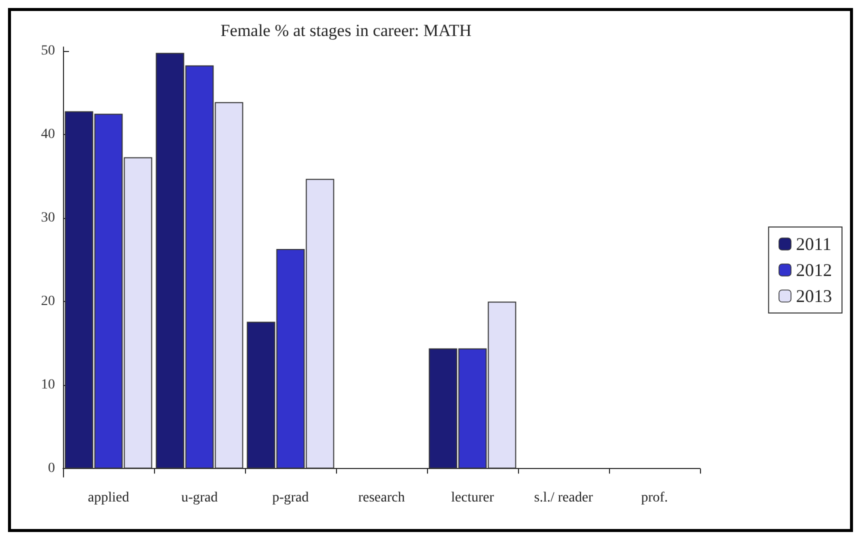 The height and width of the screenshot is (542, 863). I want to click on y-tick-label: 30, so click(48, 218).